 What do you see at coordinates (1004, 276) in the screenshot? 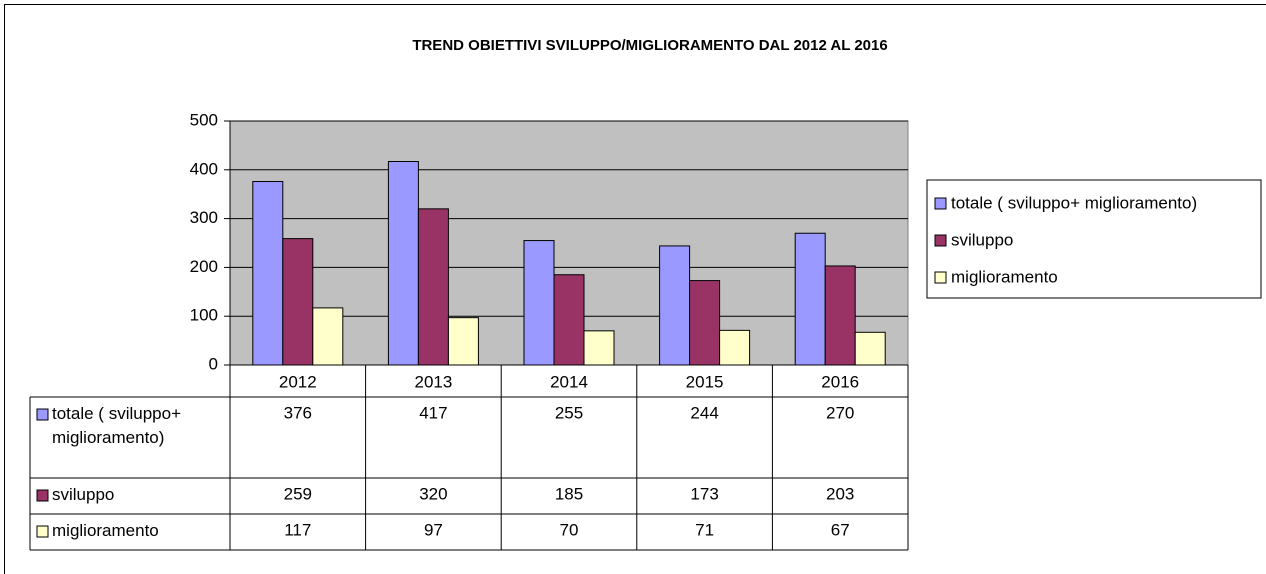
I see `legend-label: miglioramento` at bounding box center [1004, 276].